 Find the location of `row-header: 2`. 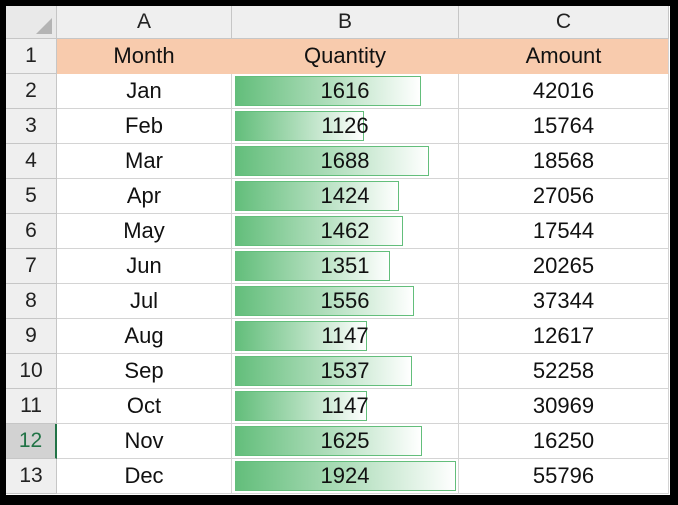

row-header: 2 is located at coordinates (31, 91).